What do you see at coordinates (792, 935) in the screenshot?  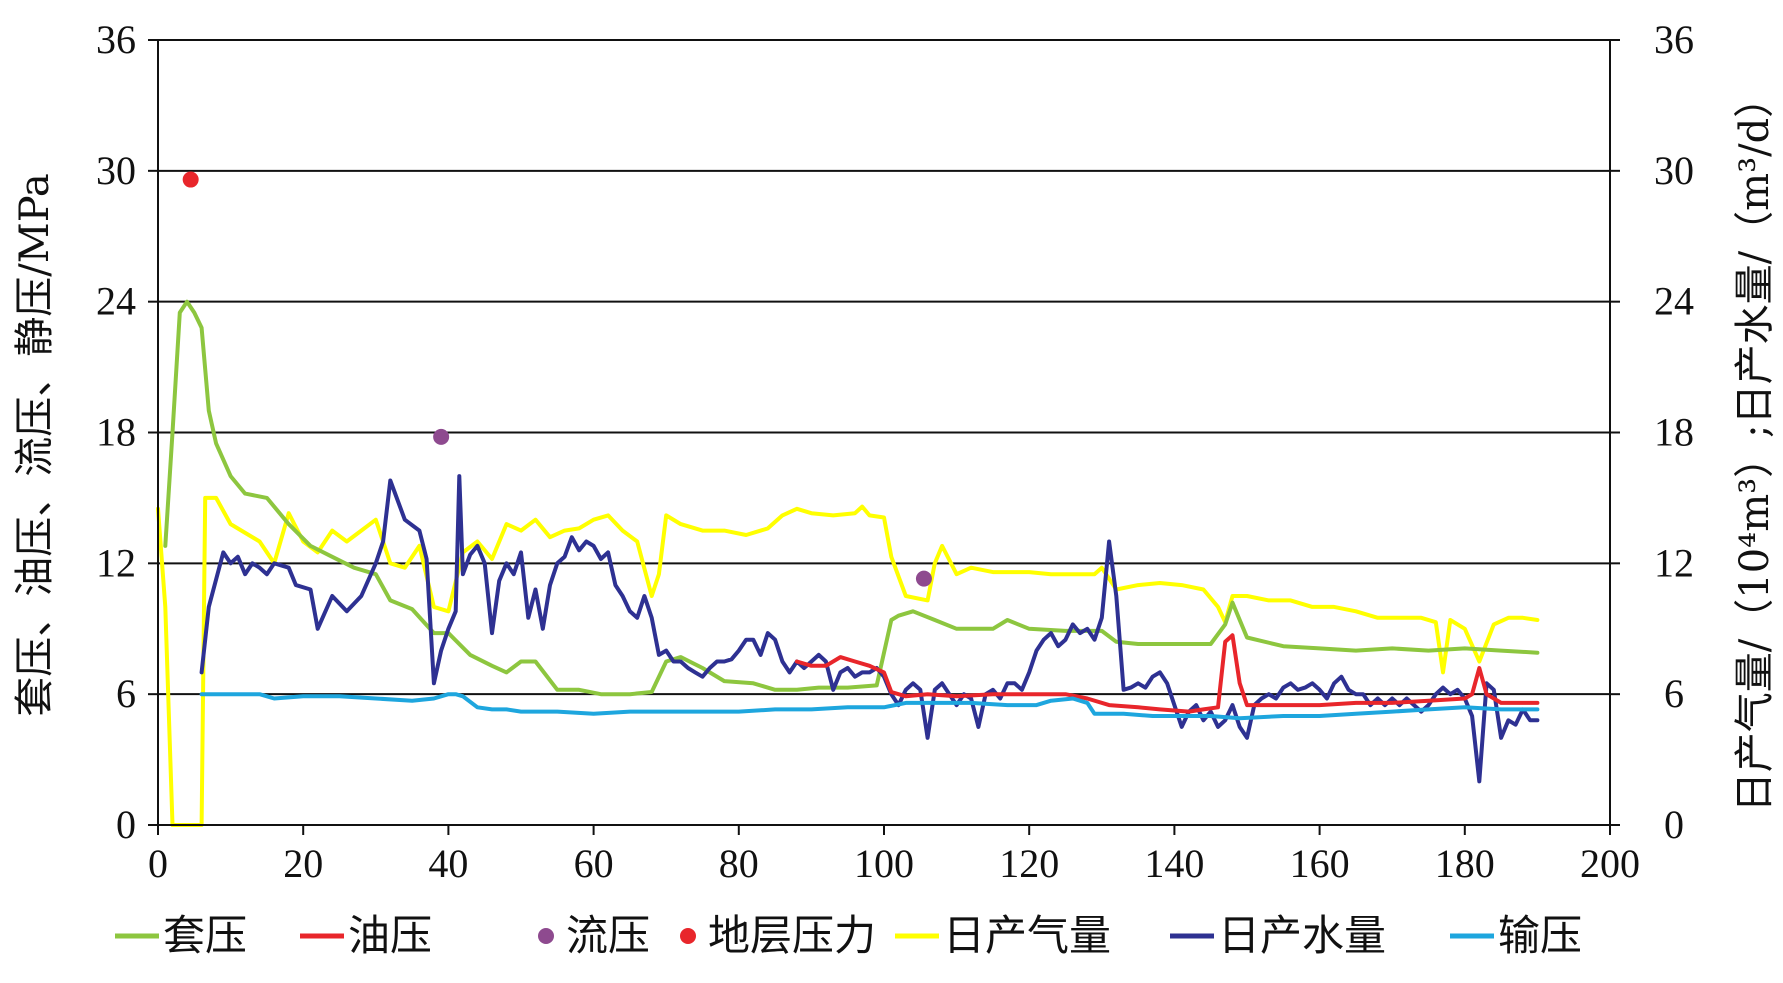 I see `legend-label: 地层压力` at bounding box center [792, 935].